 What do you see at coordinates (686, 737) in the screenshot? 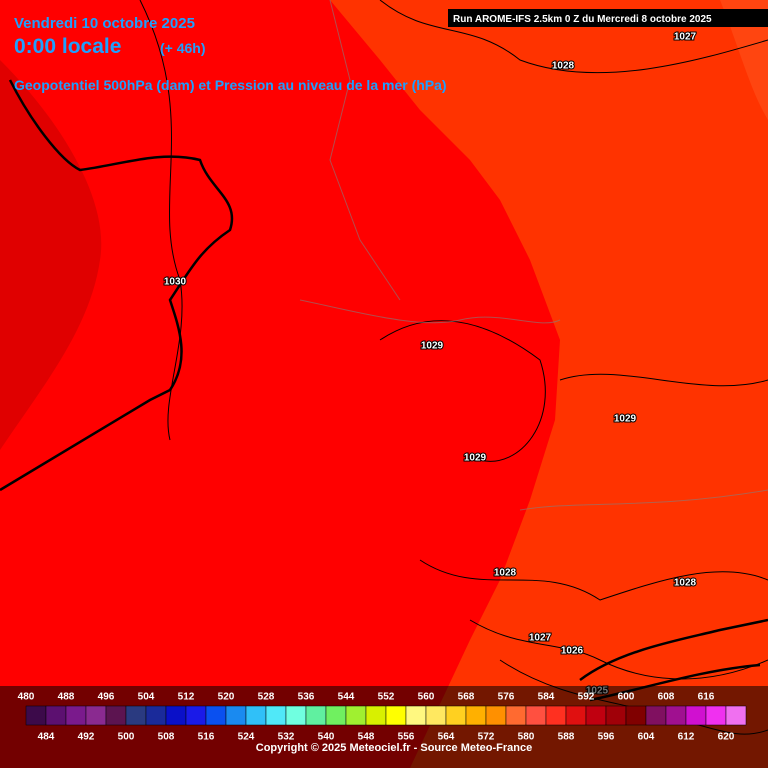
I see `colorbar-label: 612` at bounding box center [686, 737].